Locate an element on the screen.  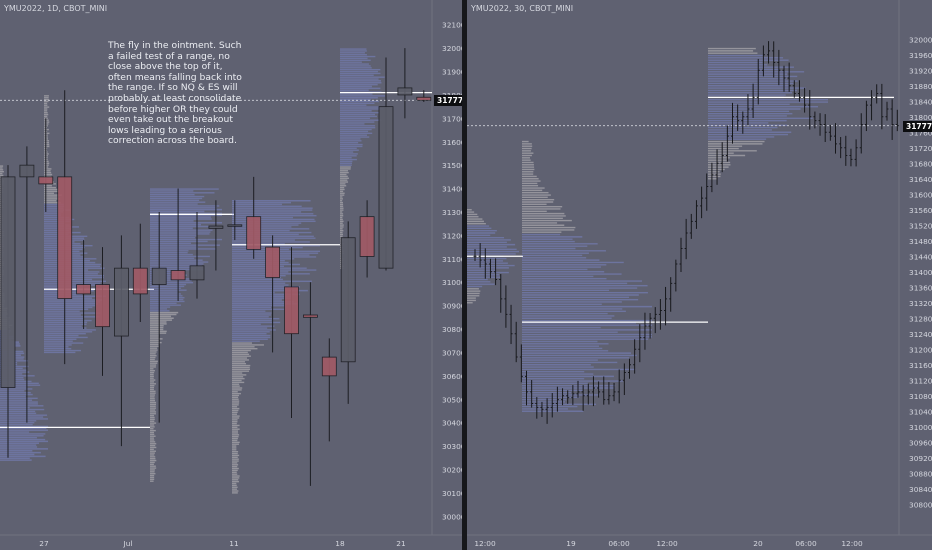
price-tick-label: 31640 is located at coordinates (920, 179).